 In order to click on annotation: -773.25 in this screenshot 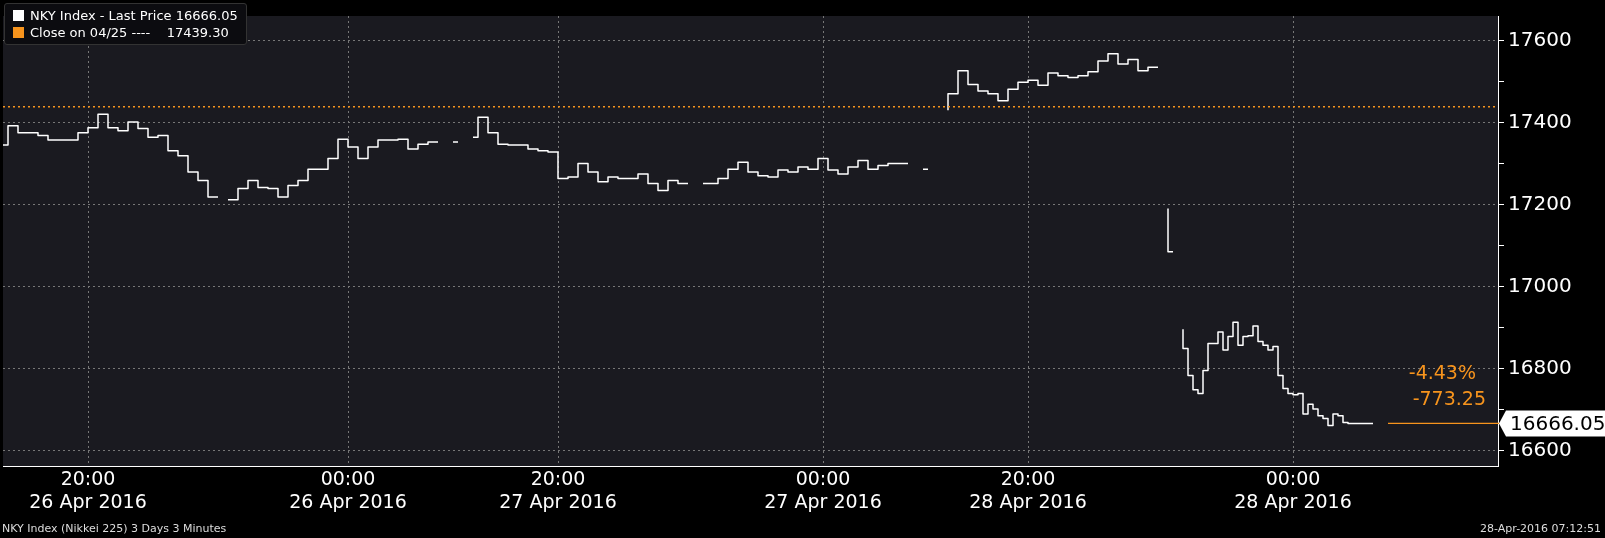, I will do `click(1449, 398)`.